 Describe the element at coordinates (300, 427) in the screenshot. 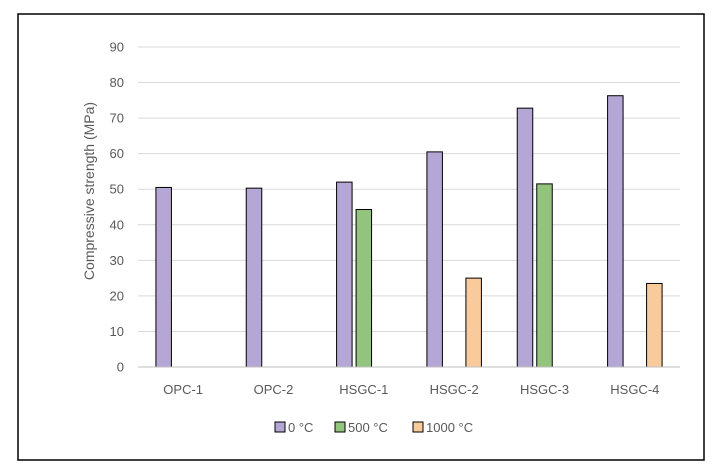

I see `legend-label: 0 °C` at that location.